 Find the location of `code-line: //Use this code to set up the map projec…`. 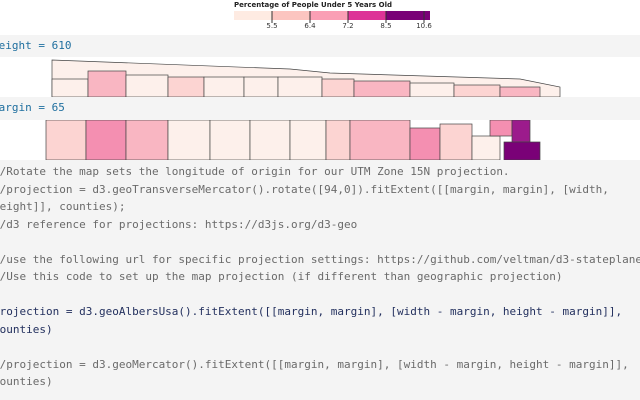

code-line: //Use this code to set up the map projec… is located at coordinates (281, 276).